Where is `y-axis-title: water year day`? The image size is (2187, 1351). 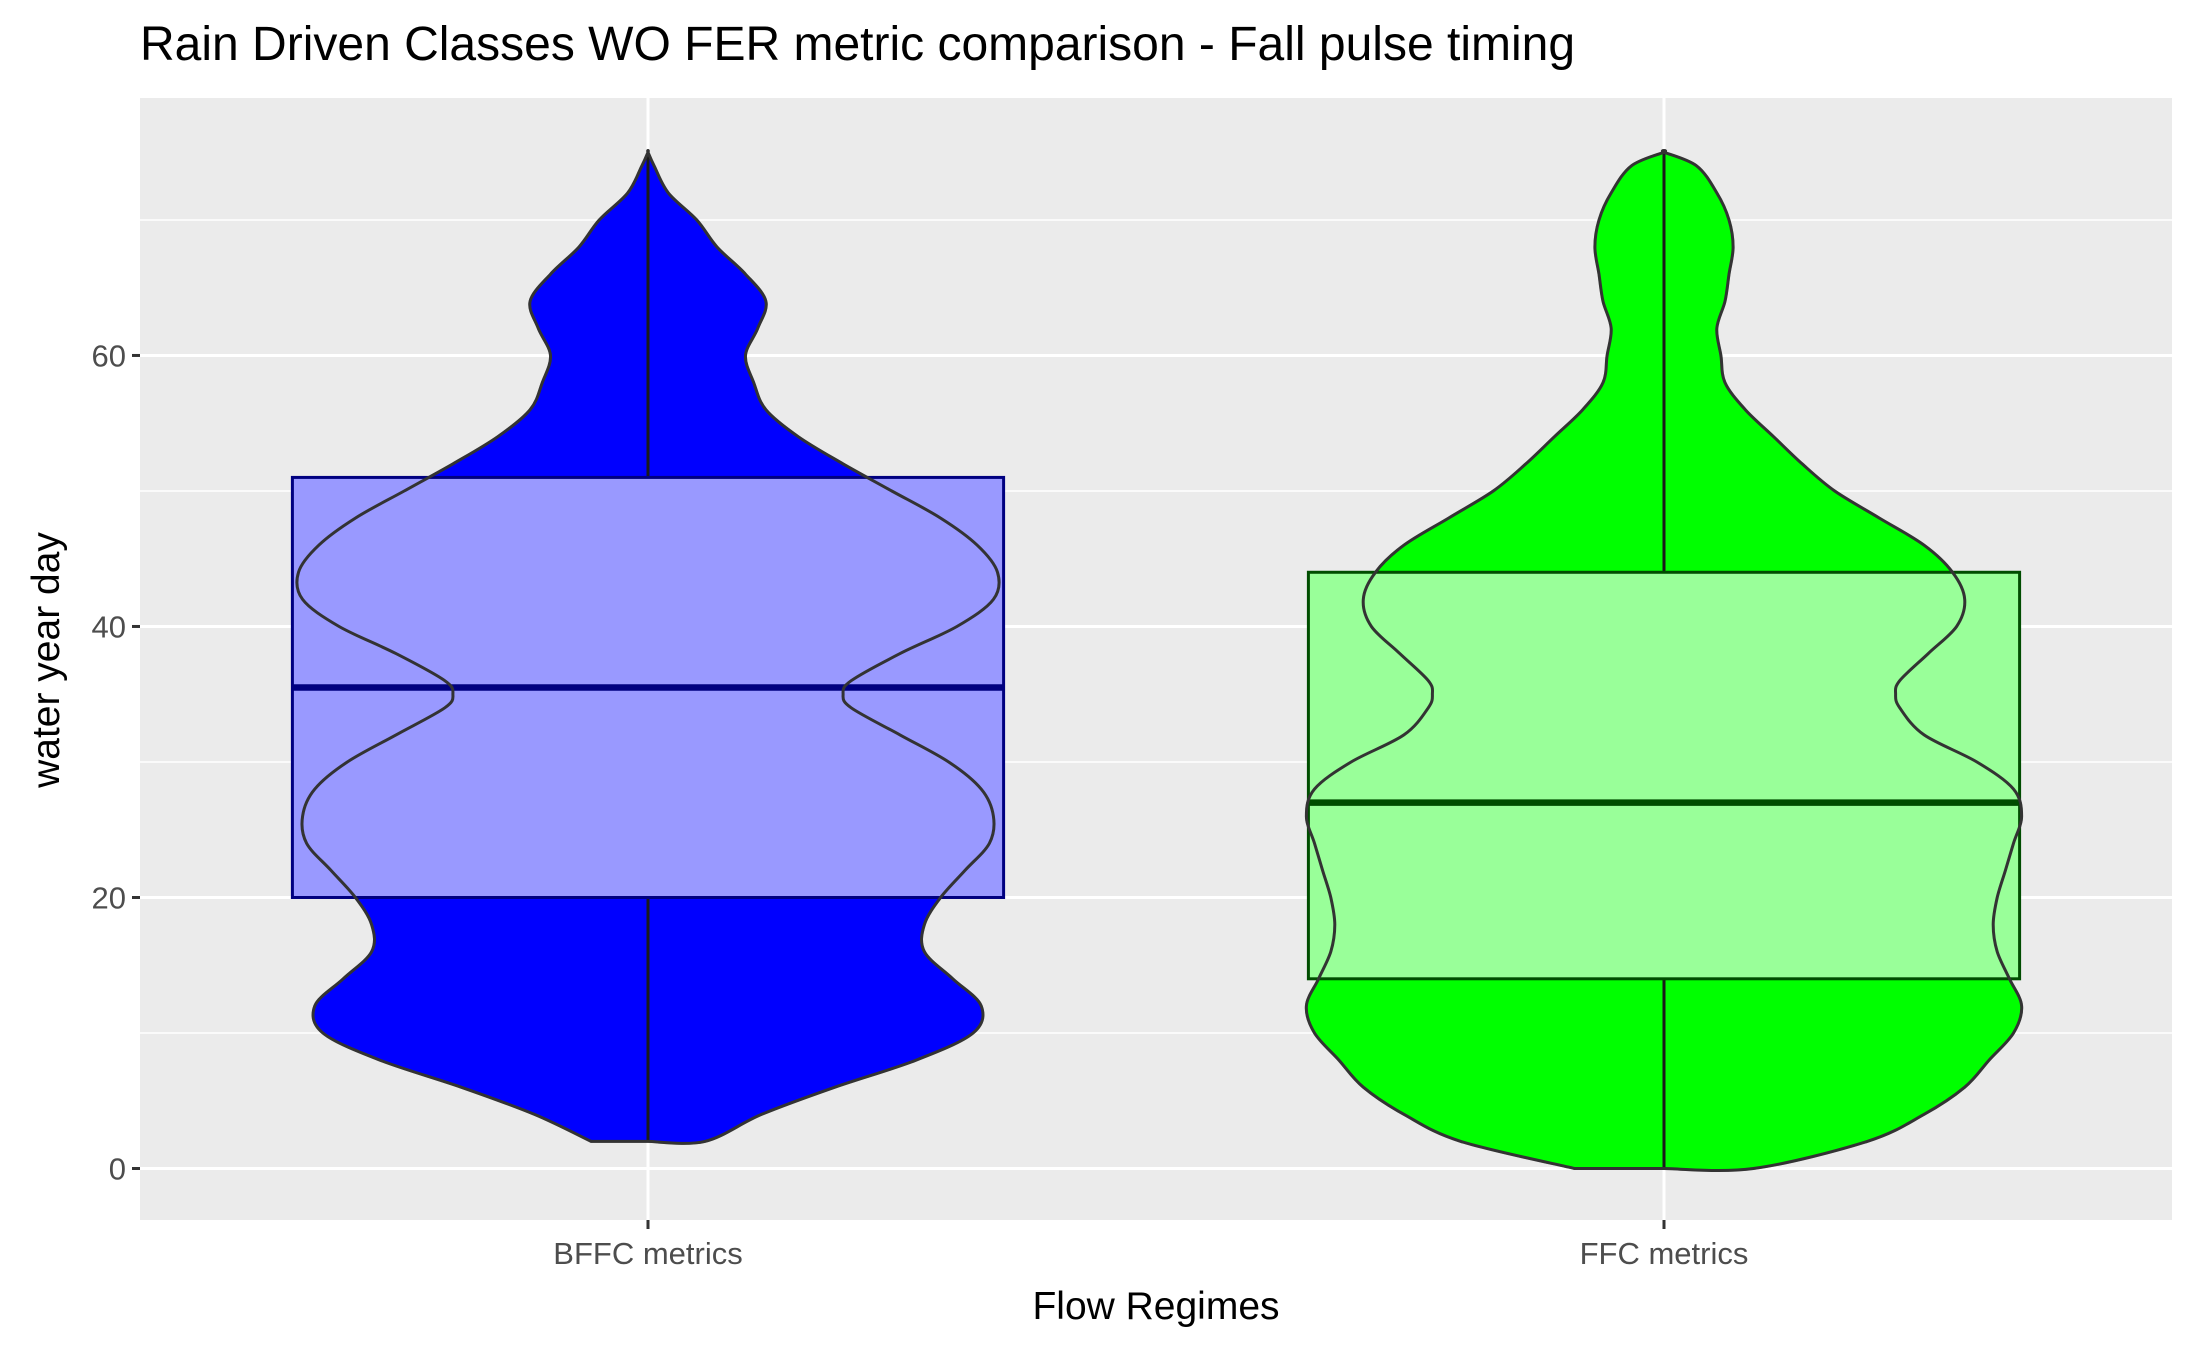
y-axis-title: water year day is located at coordinates (46, 660).